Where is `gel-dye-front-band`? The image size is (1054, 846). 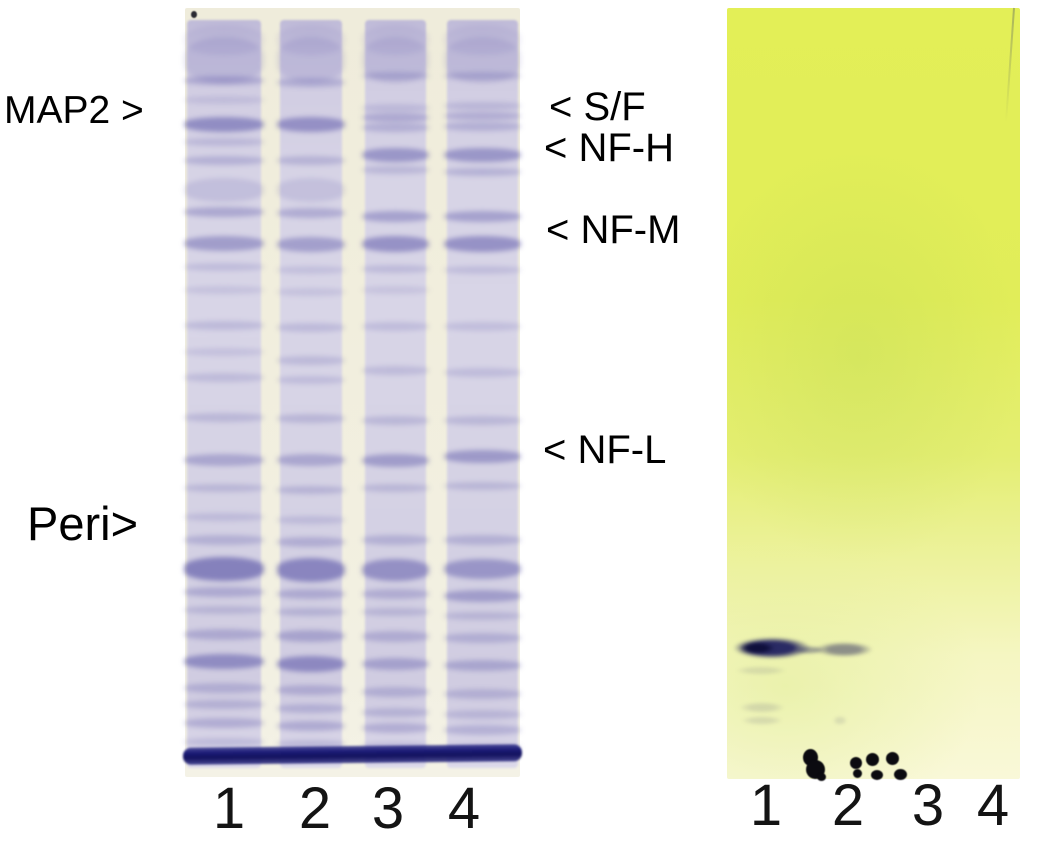 gel-dye-front-band is located at coordinates (352, 754).